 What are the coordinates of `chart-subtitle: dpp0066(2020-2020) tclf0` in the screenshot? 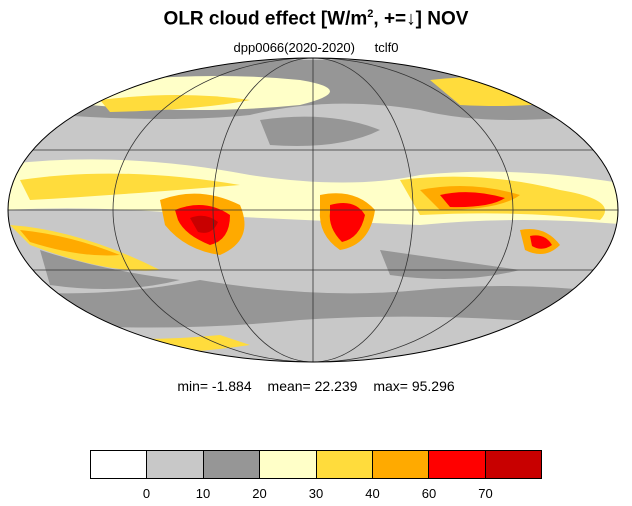 It's located at (316, 47).